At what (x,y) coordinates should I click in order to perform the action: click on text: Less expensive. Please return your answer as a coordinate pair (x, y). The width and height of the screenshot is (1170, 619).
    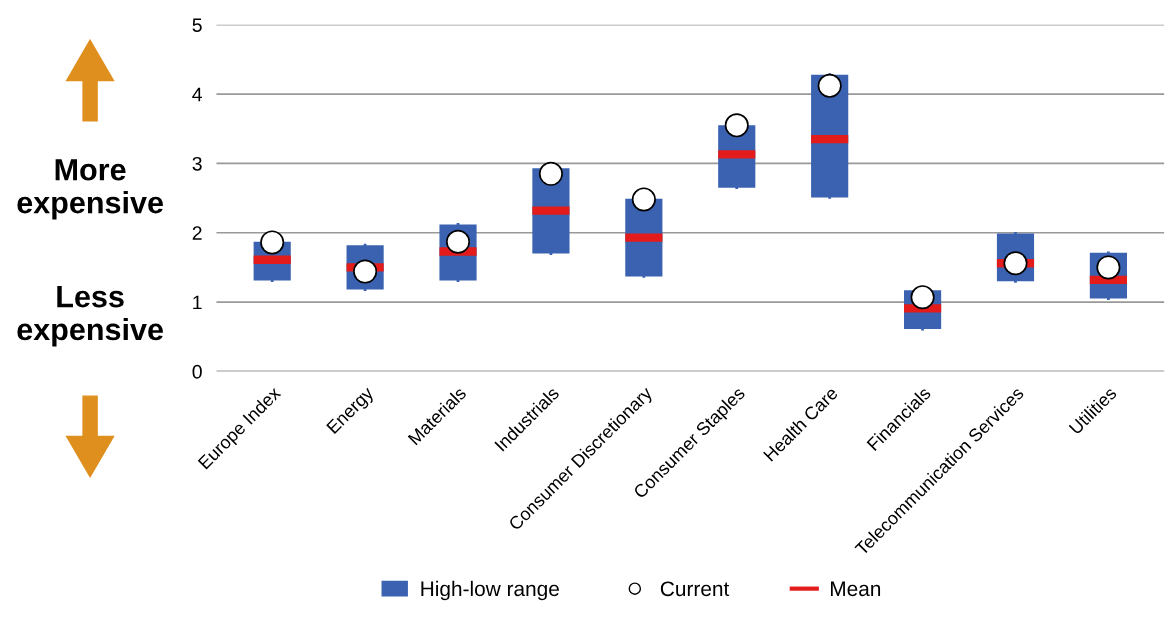
    Looking at the image, I should click on (90, 316).